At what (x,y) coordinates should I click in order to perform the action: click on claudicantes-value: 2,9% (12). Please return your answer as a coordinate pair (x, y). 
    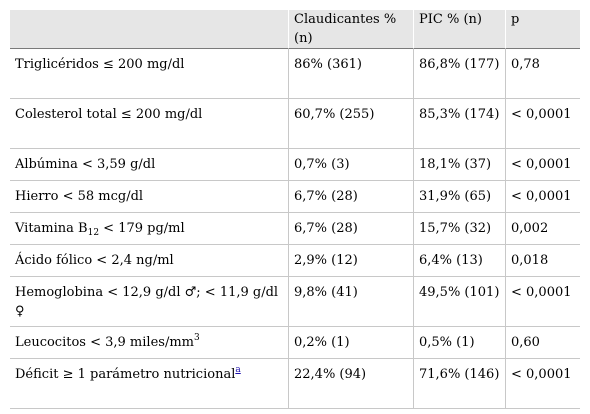
    Looking at the image, I should click on (350, 261).